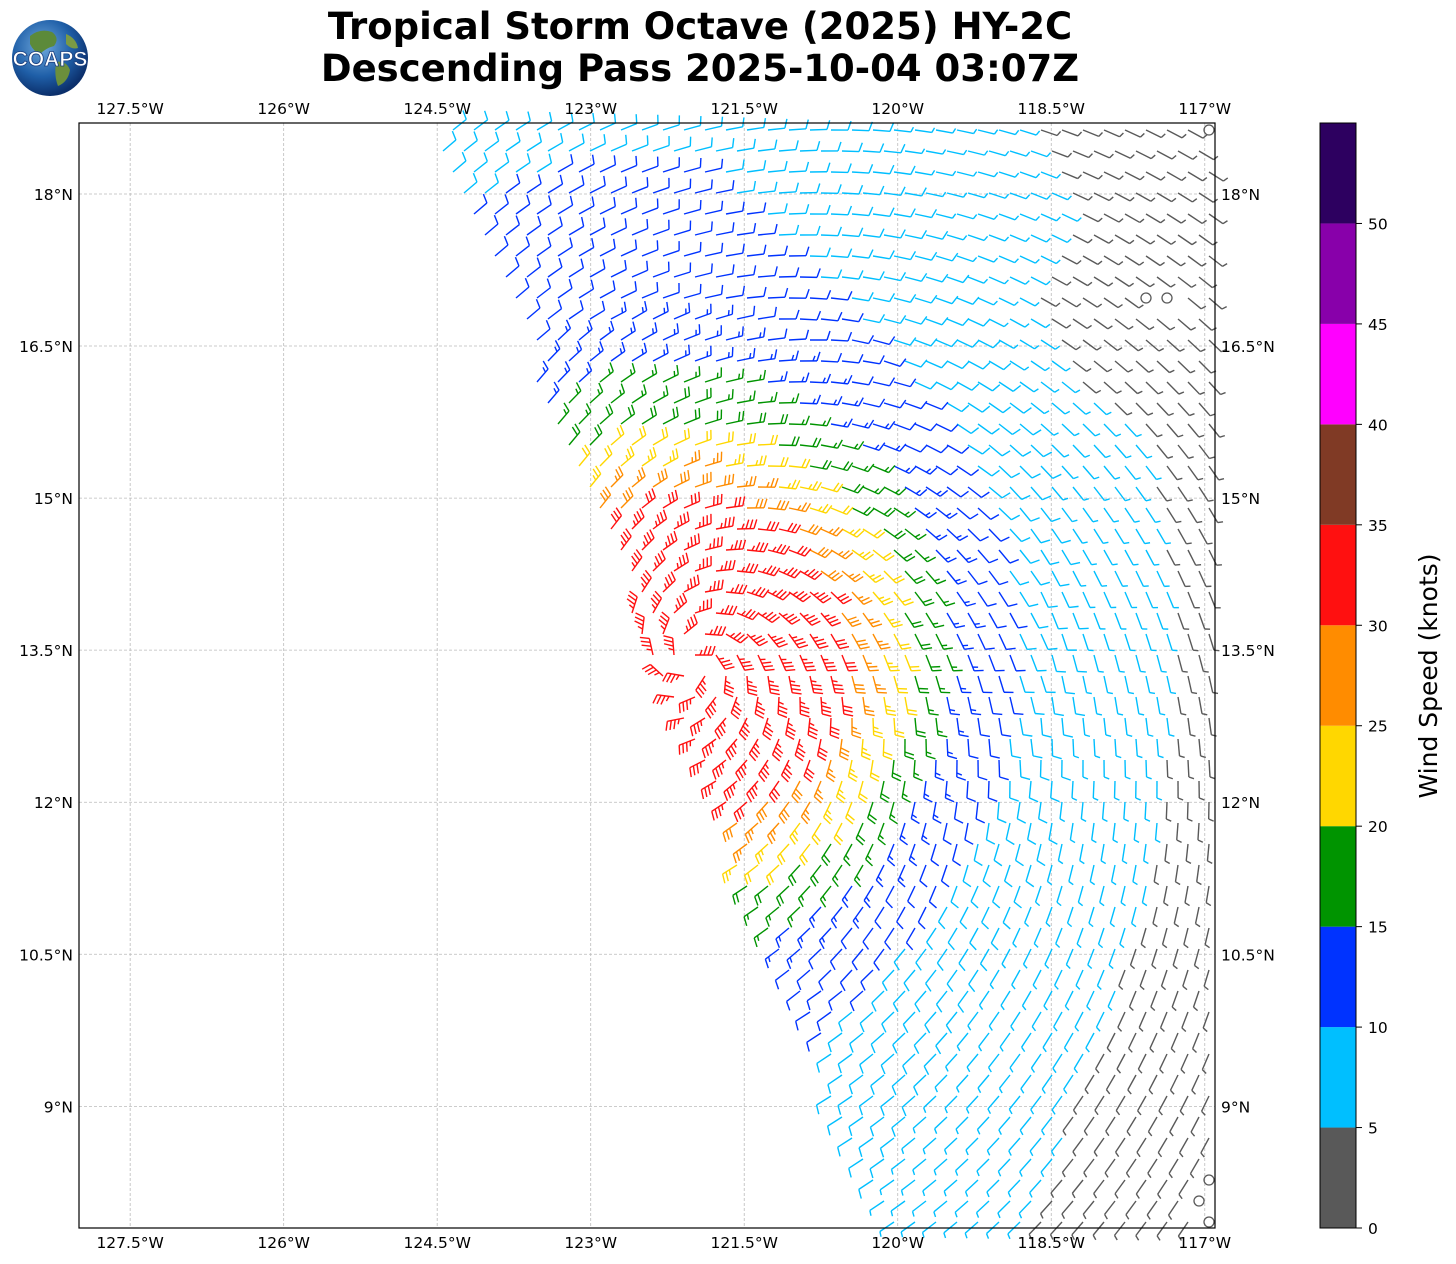 The width and height of the screenshot is (1456, 1264). I want to click on colorbar-tick-label: 50, so click(1378, 224).